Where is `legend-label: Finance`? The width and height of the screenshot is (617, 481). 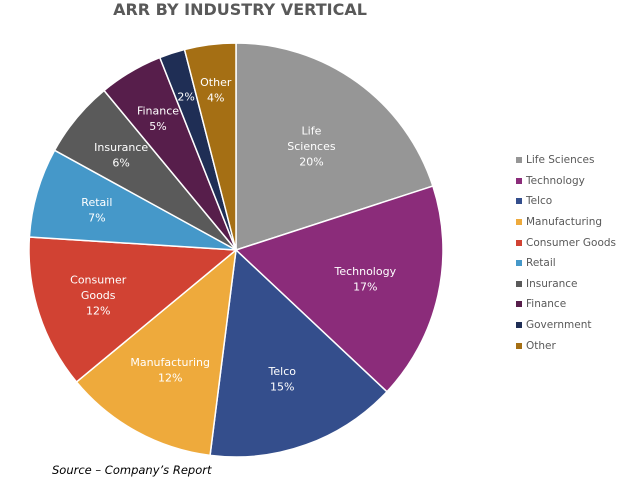
legend-label: Finance is located at coordinates (546, 304).